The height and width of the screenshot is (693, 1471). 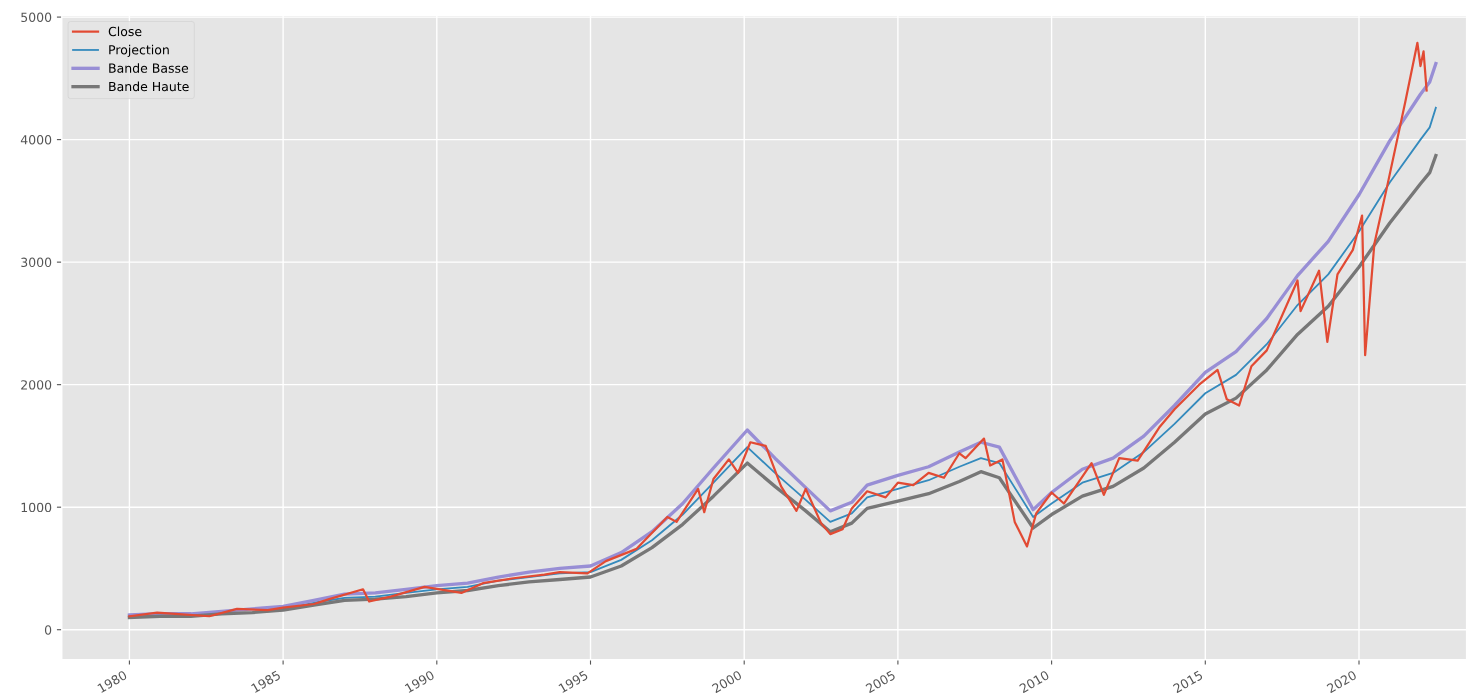 What do you see at coordinates (48, 630) in the screenshot?
I see `y-tick-label: 0` at bounding box center [48, 630].